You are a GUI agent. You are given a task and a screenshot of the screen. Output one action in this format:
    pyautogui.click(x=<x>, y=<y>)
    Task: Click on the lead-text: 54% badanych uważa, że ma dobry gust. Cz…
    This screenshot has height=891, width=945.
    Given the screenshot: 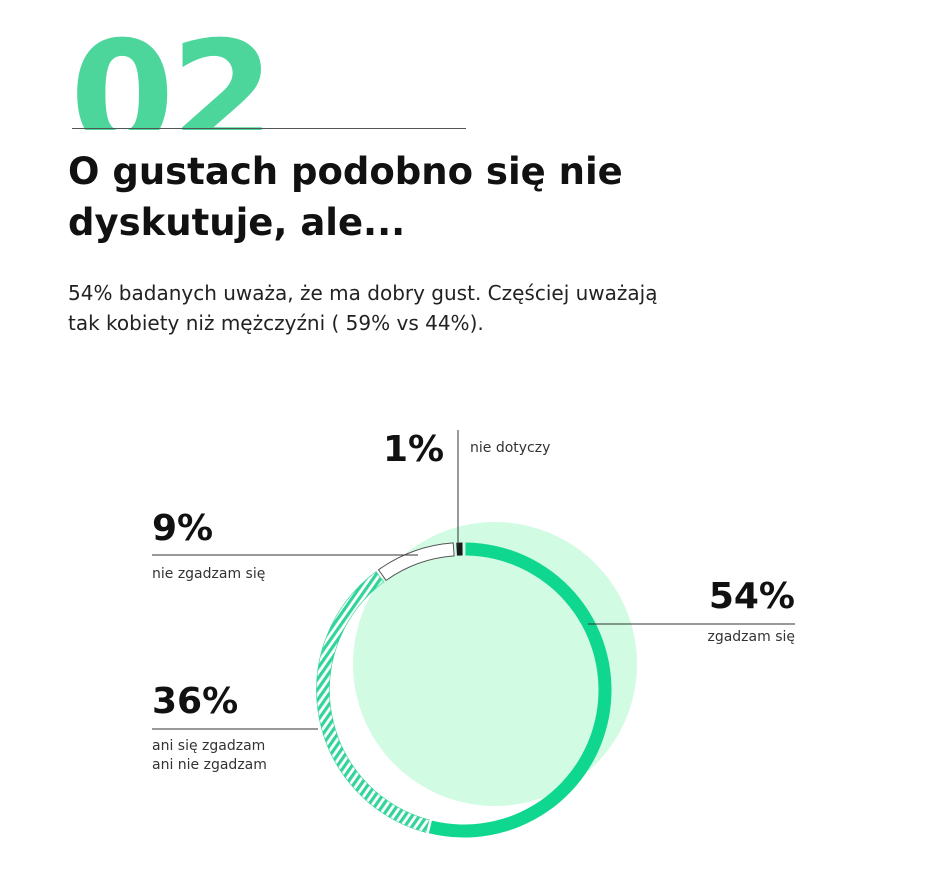 What is the action you would take?
    pyautogui.click(x=363, y=308)
    